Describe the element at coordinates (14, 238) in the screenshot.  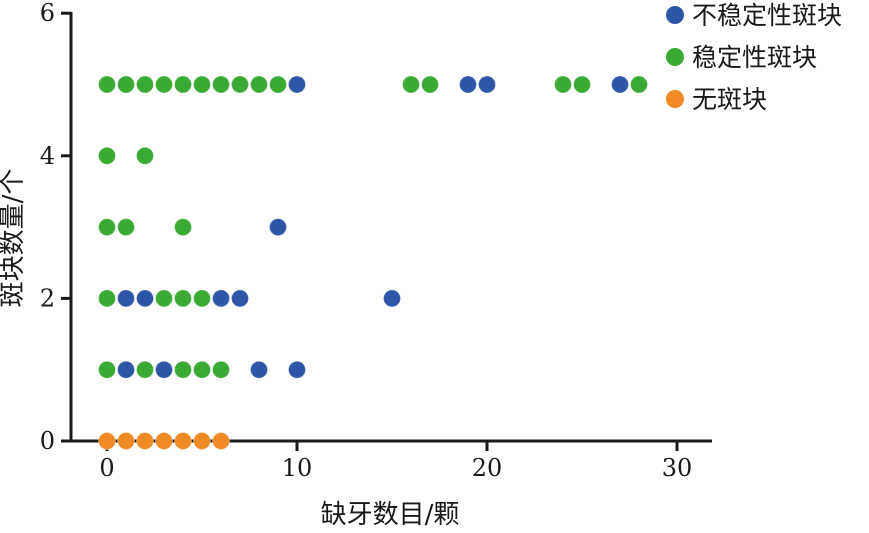
I see `y-axis-title: 斑块数量/个` at that location.